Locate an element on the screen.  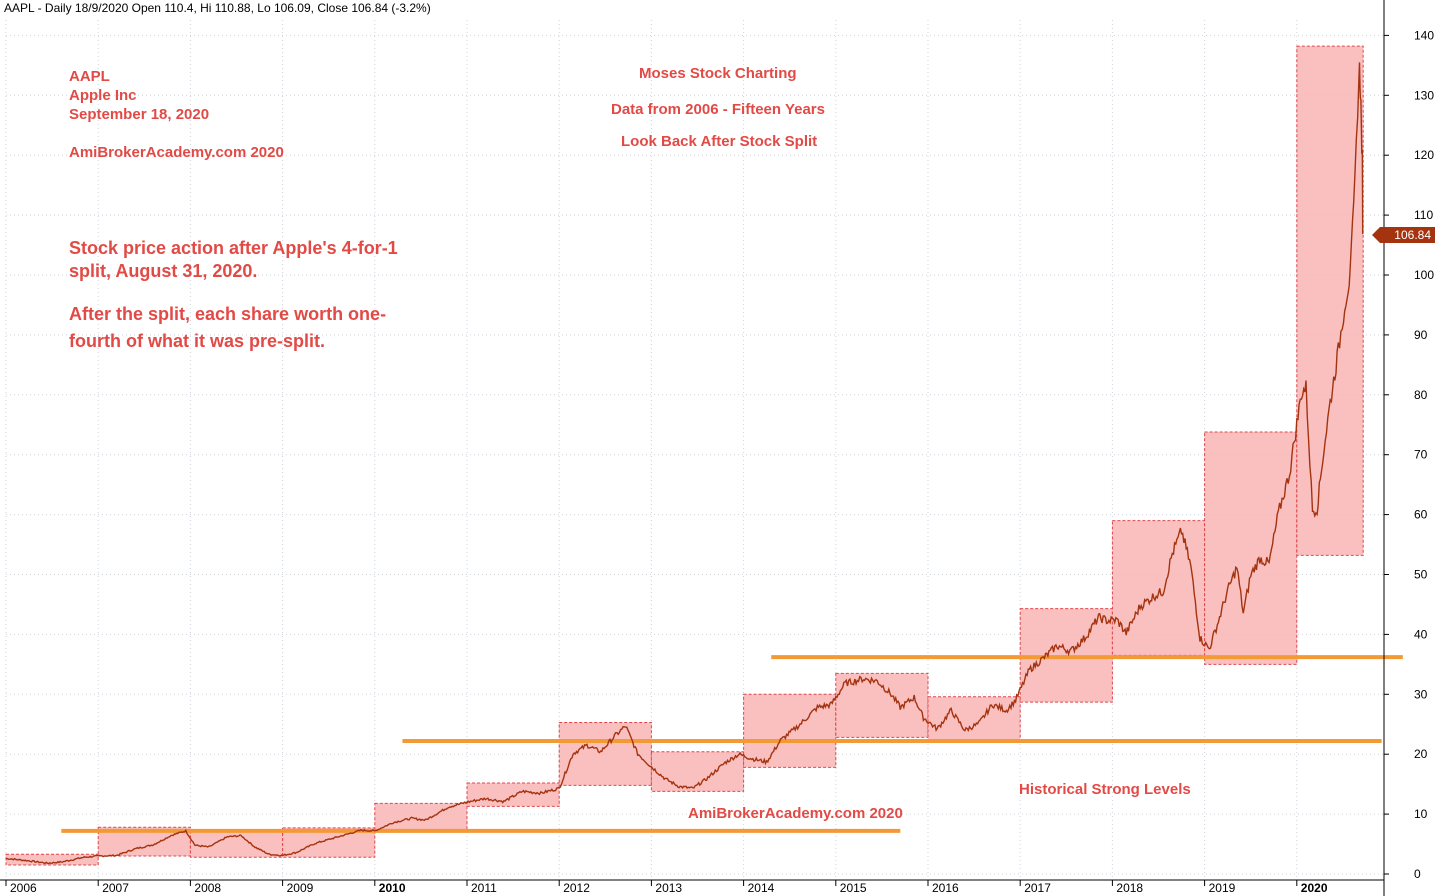
y-tick-label-40: 40 is located at coordinates (1421, 634).